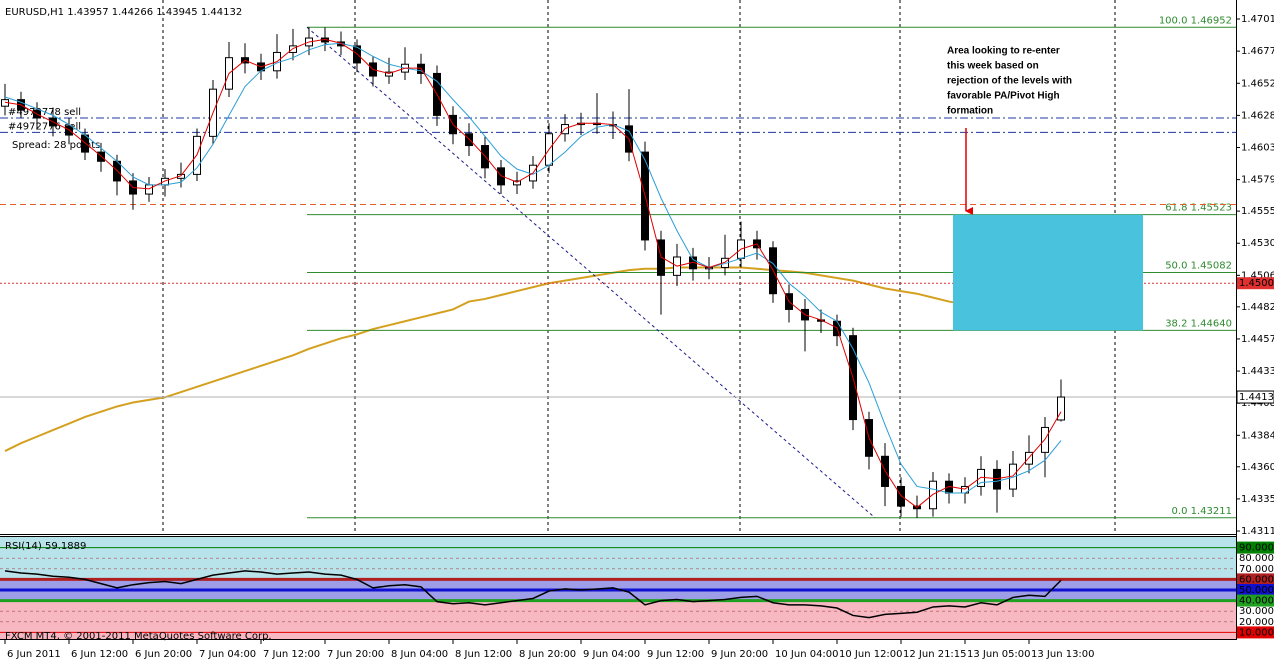  I want to click on fibo-label: 50.0 1.45082, so click(1198, 265).